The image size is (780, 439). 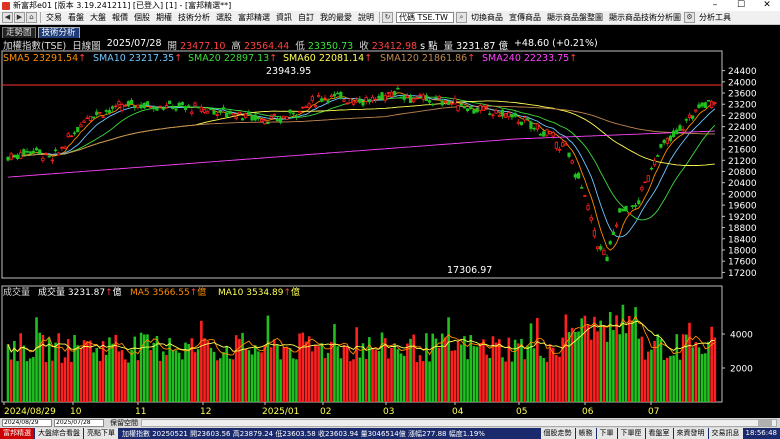 I want to click on price-axis-label: 20400, so click(x=742, y=184).